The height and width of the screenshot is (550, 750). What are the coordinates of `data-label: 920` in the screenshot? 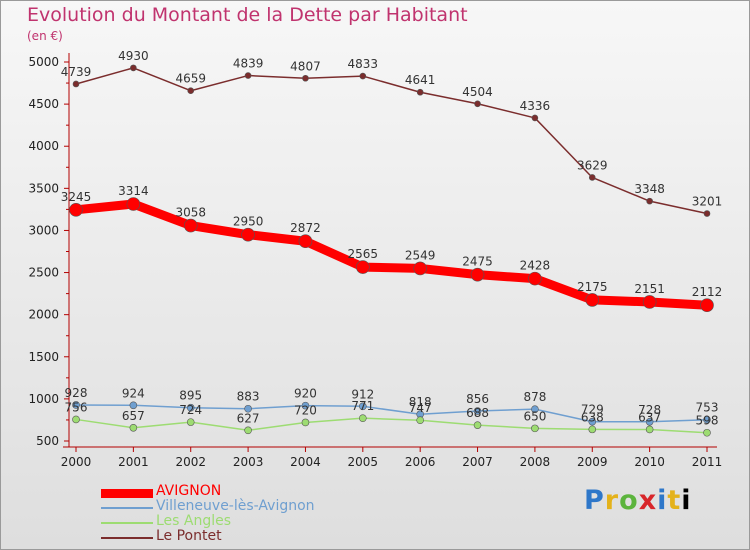 It's located at (305, 394).